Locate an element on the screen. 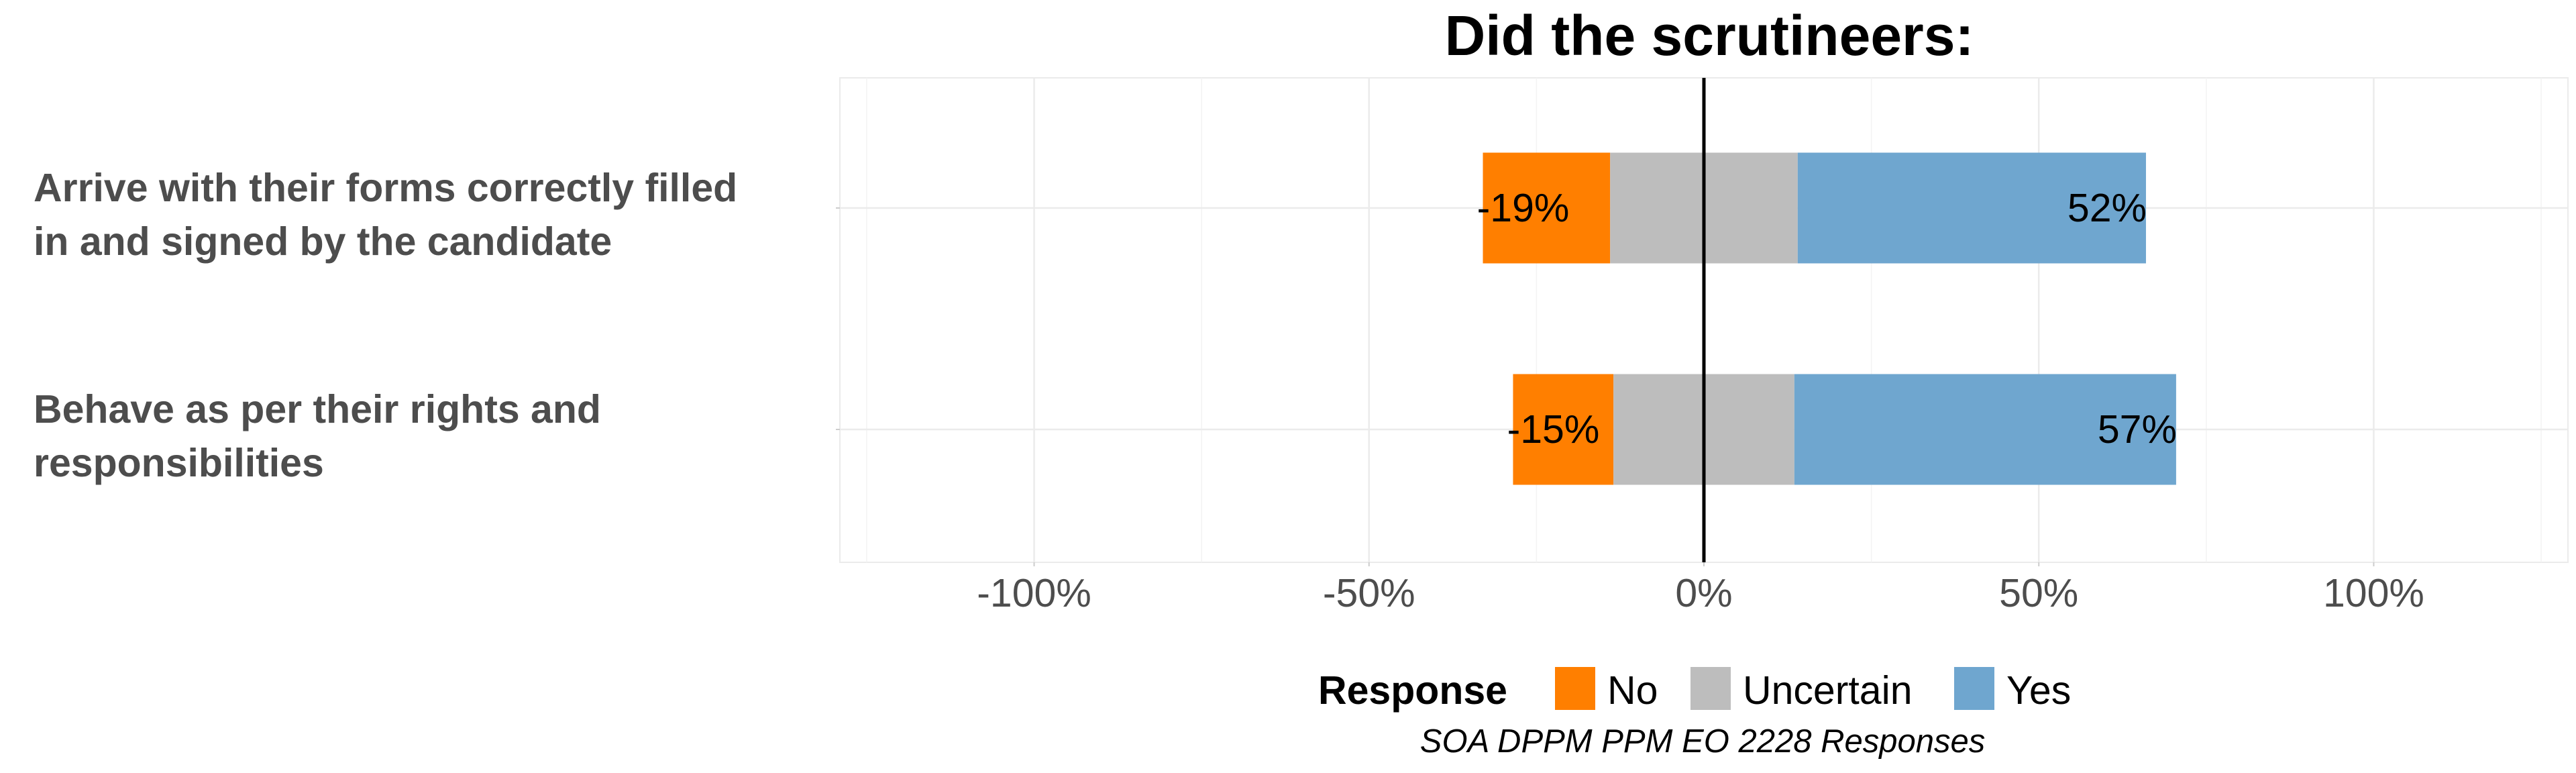  legend-label: Yes is located at coordinates (2038, 691).